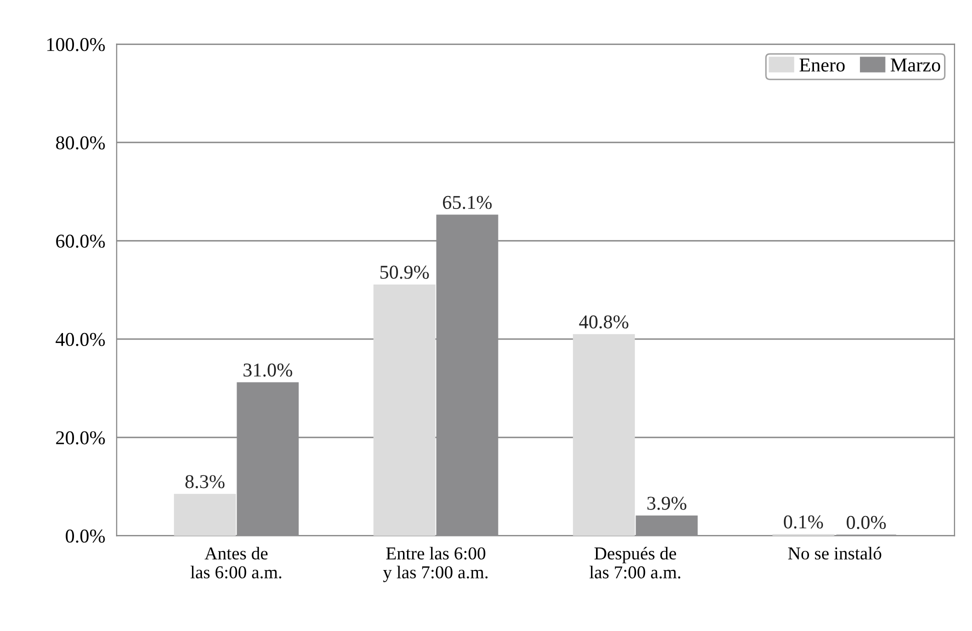 The image size is (972, 631). Describe the element at coordinates (467, 203) in the screenshot. I see `data-label: 65.1%` at that location.